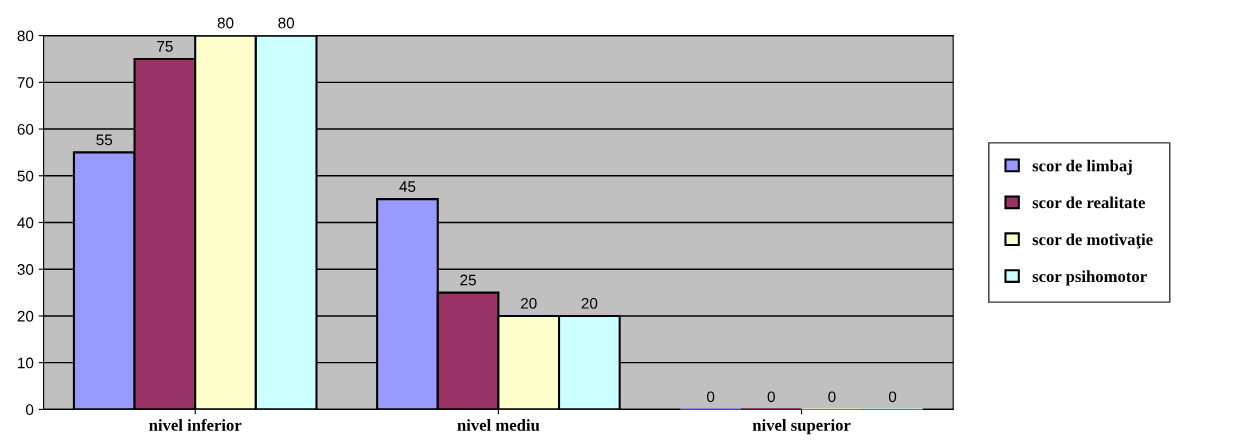  Describe the element at coordinates (801, 427) in the screenshot. I see `x-tick-label: nivel superior` at that location.